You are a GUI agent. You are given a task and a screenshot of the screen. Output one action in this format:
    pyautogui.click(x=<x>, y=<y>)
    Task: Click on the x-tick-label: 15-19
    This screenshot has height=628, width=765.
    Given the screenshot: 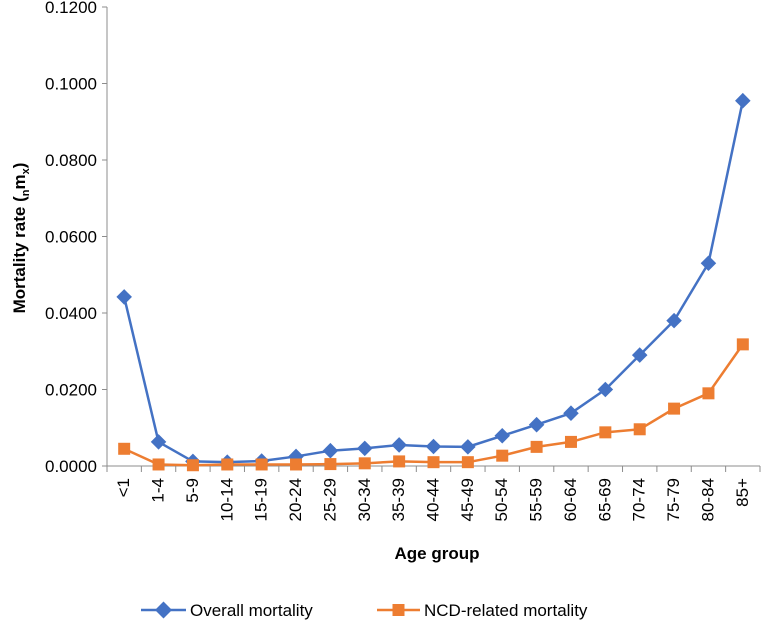 What is the action you would take?
    pyautogui.click(x=261, y=499)
    